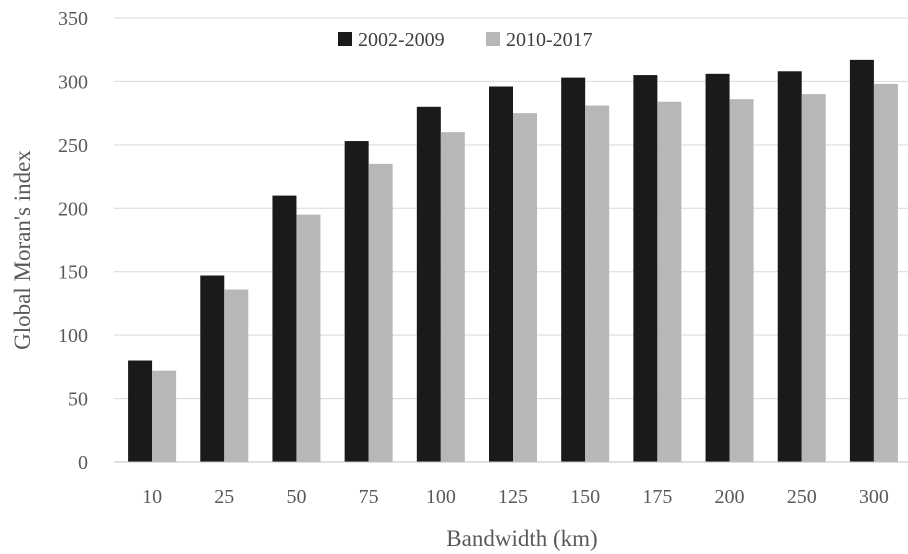  Describe the element at coordinates (73, 146) in the screenshot. I see `y-tick-label: 250` at that location.